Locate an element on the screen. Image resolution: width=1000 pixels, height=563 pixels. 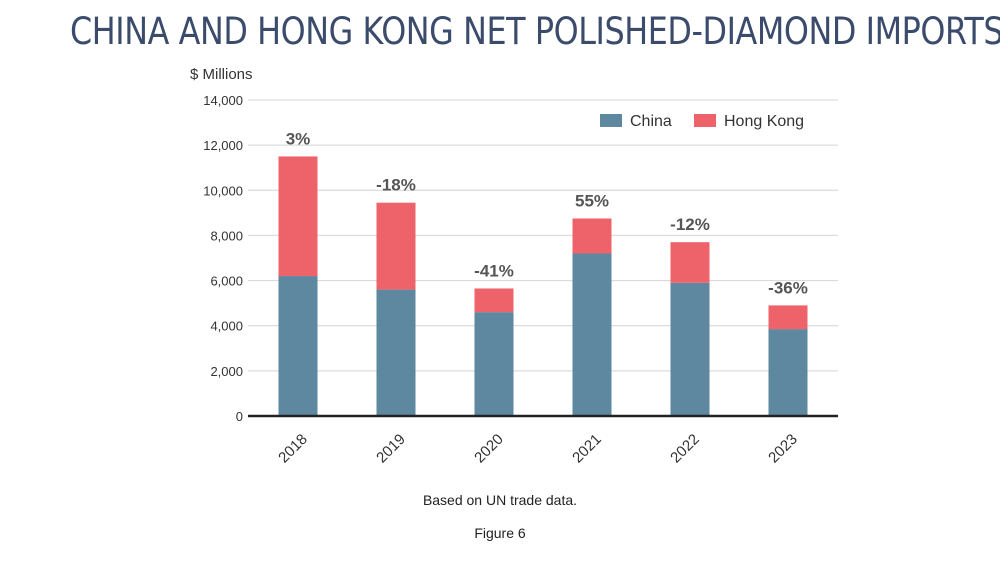
legend-label-china: China is located at coordinates (651, 121).